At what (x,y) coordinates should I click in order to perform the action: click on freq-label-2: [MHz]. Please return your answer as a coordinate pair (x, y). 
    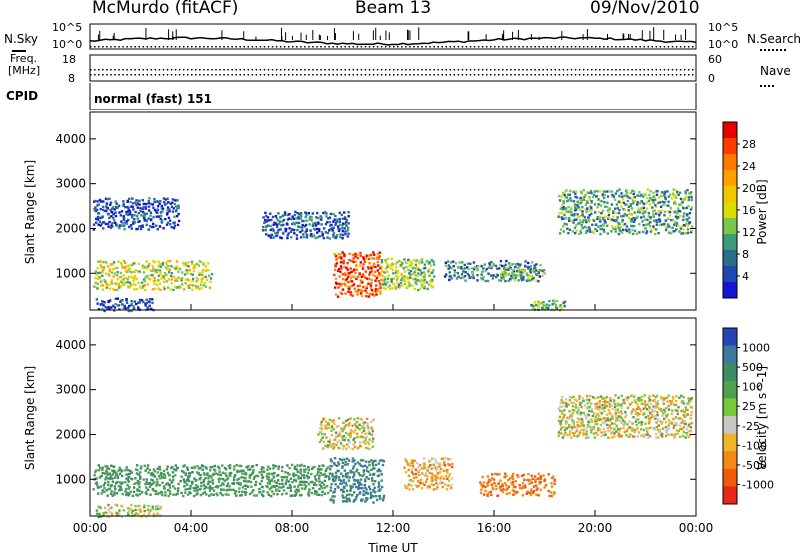
    Looking at the image, I should click on (24, 70).